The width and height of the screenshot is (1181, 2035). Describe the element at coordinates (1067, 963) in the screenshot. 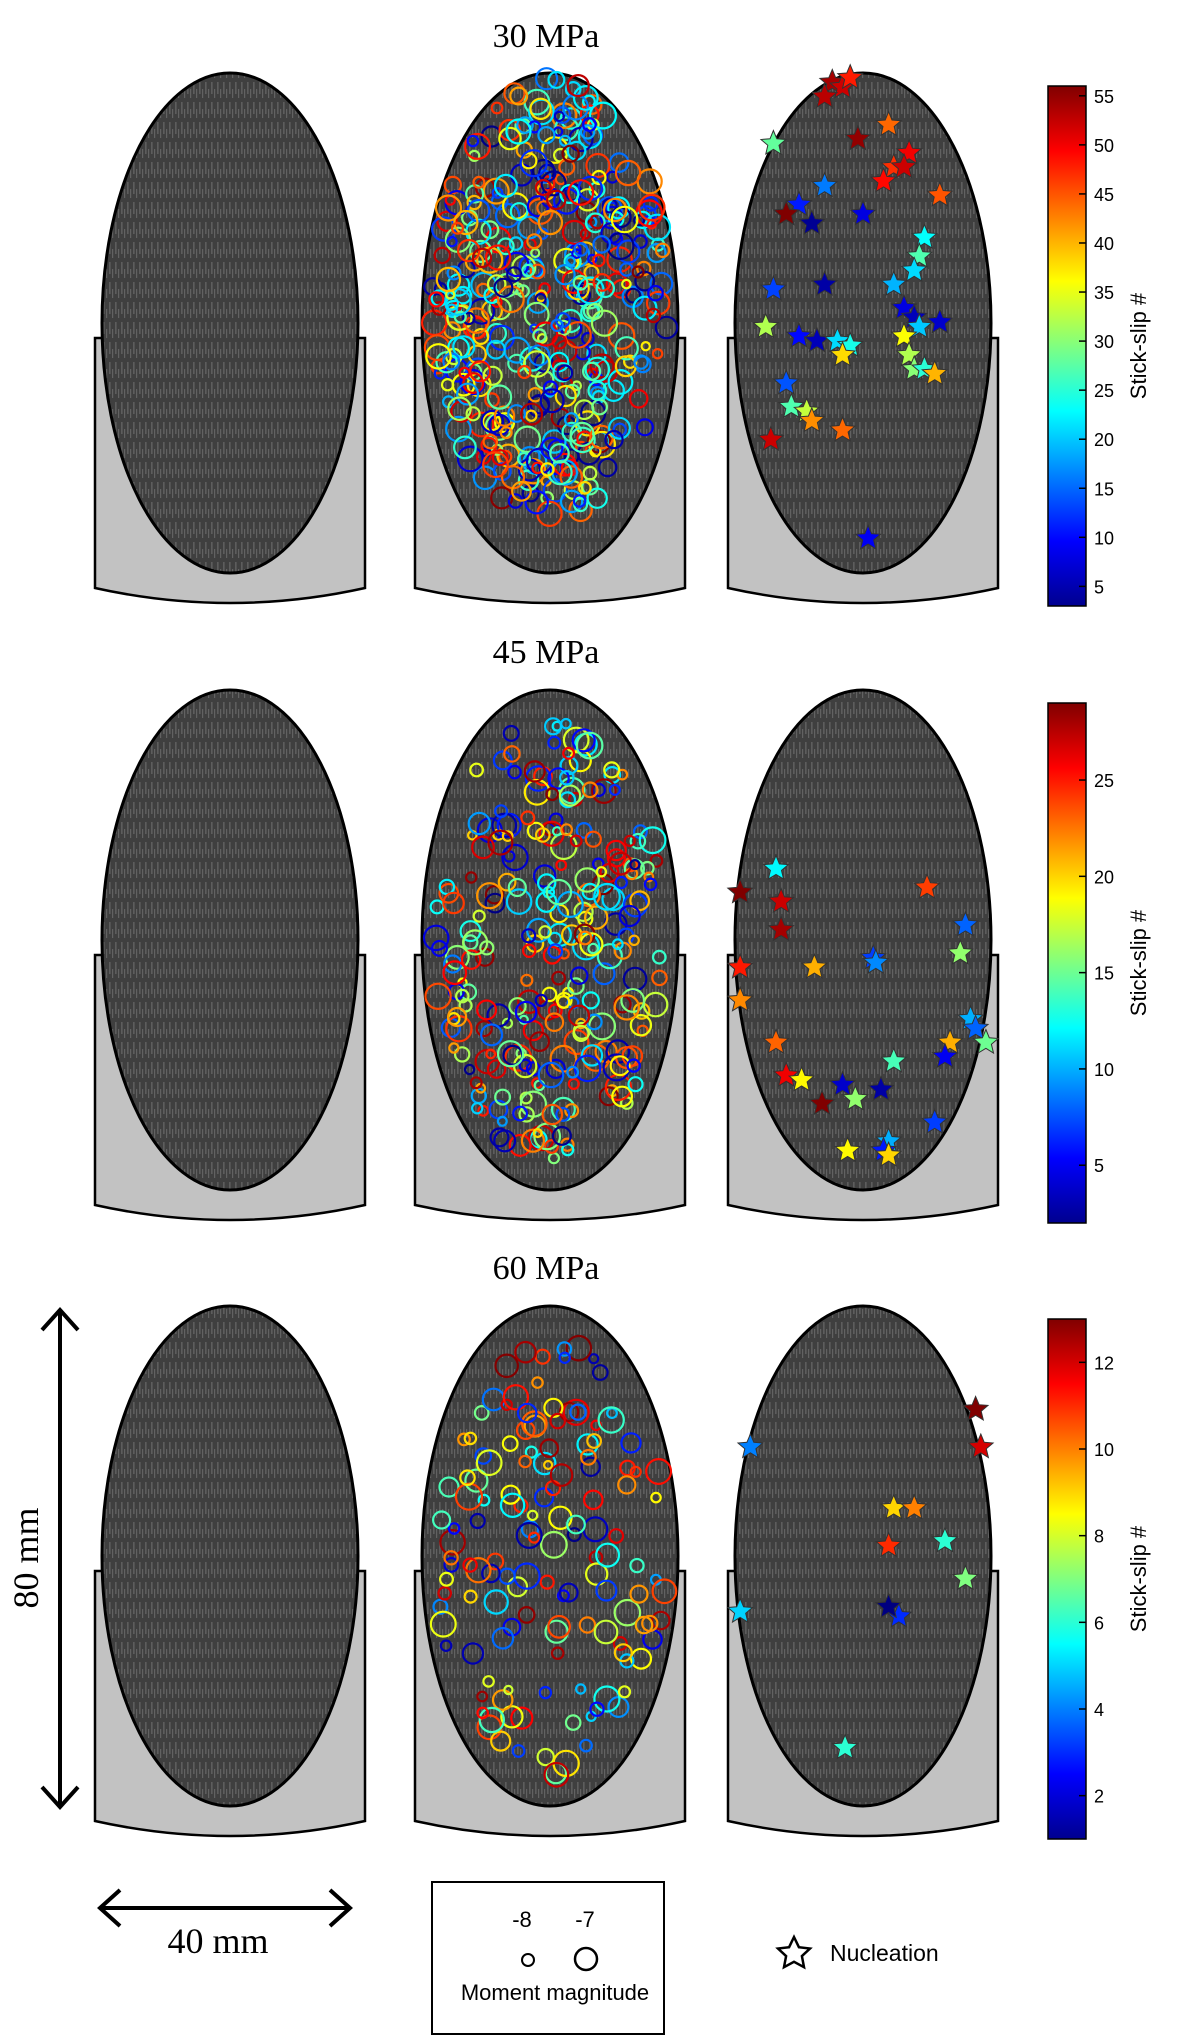

I see `colorbar-gradient` at that location.